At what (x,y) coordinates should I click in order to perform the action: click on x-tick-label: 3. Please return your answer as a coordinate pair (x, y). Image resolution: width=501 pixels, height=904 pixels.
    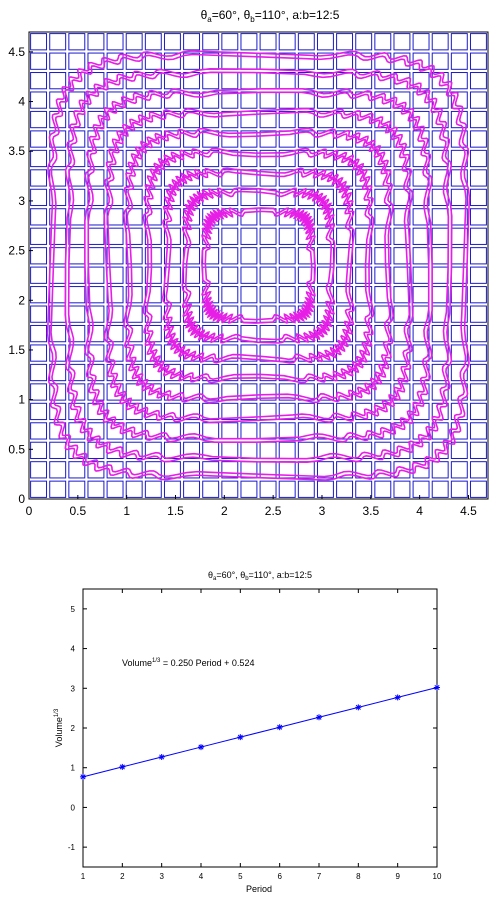
    Looking at the image, I should click on (322, 511).